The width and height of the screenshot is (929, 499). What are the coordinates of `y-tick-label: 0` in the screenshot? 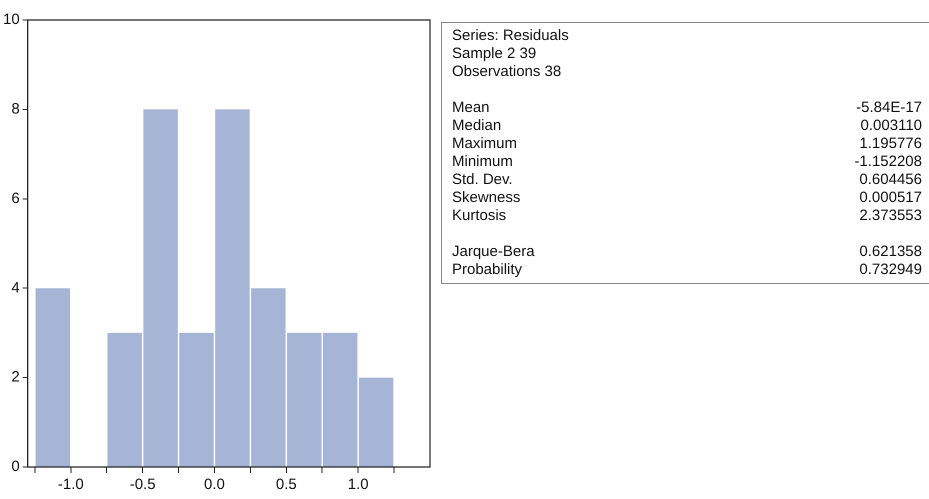 It's located at (15, 467).